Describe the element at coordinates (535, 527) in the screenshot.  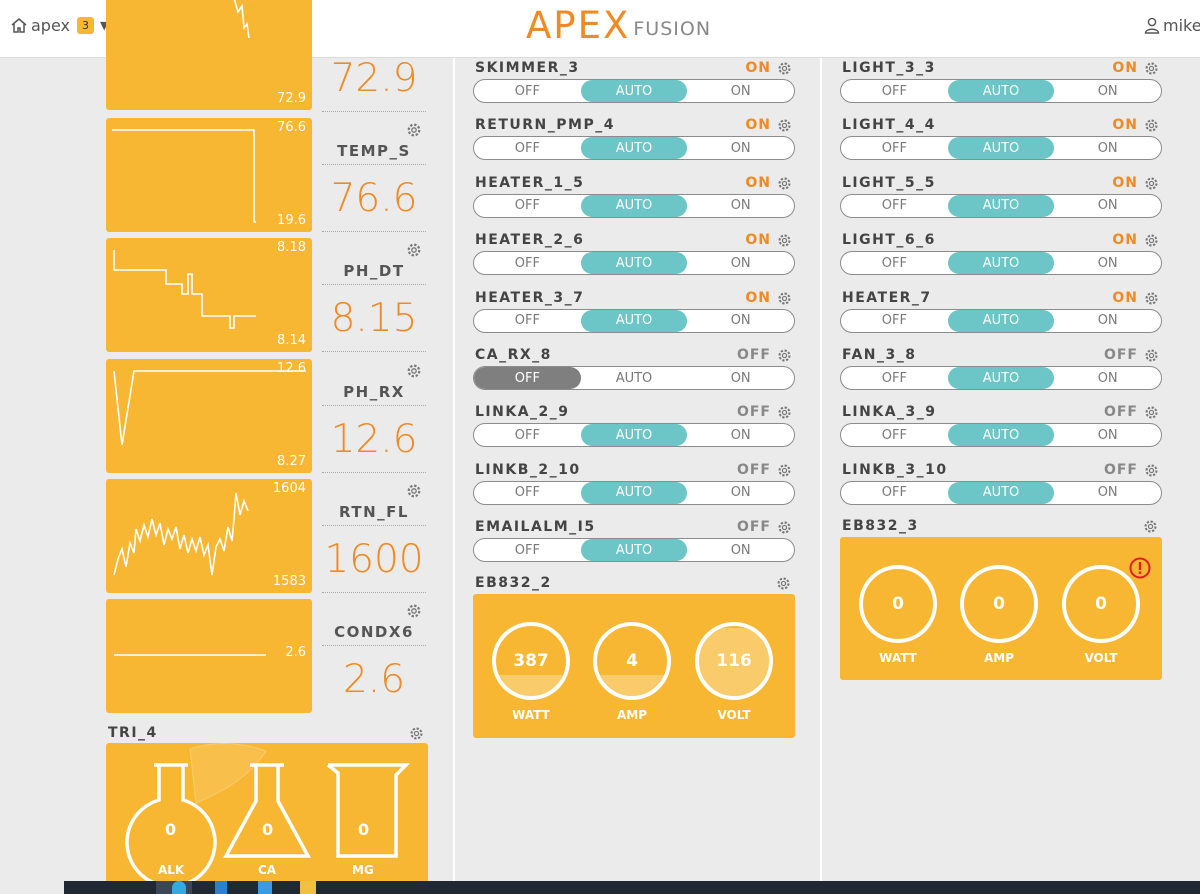
I see `outlet-name: EMAILALM_I5` at that location.